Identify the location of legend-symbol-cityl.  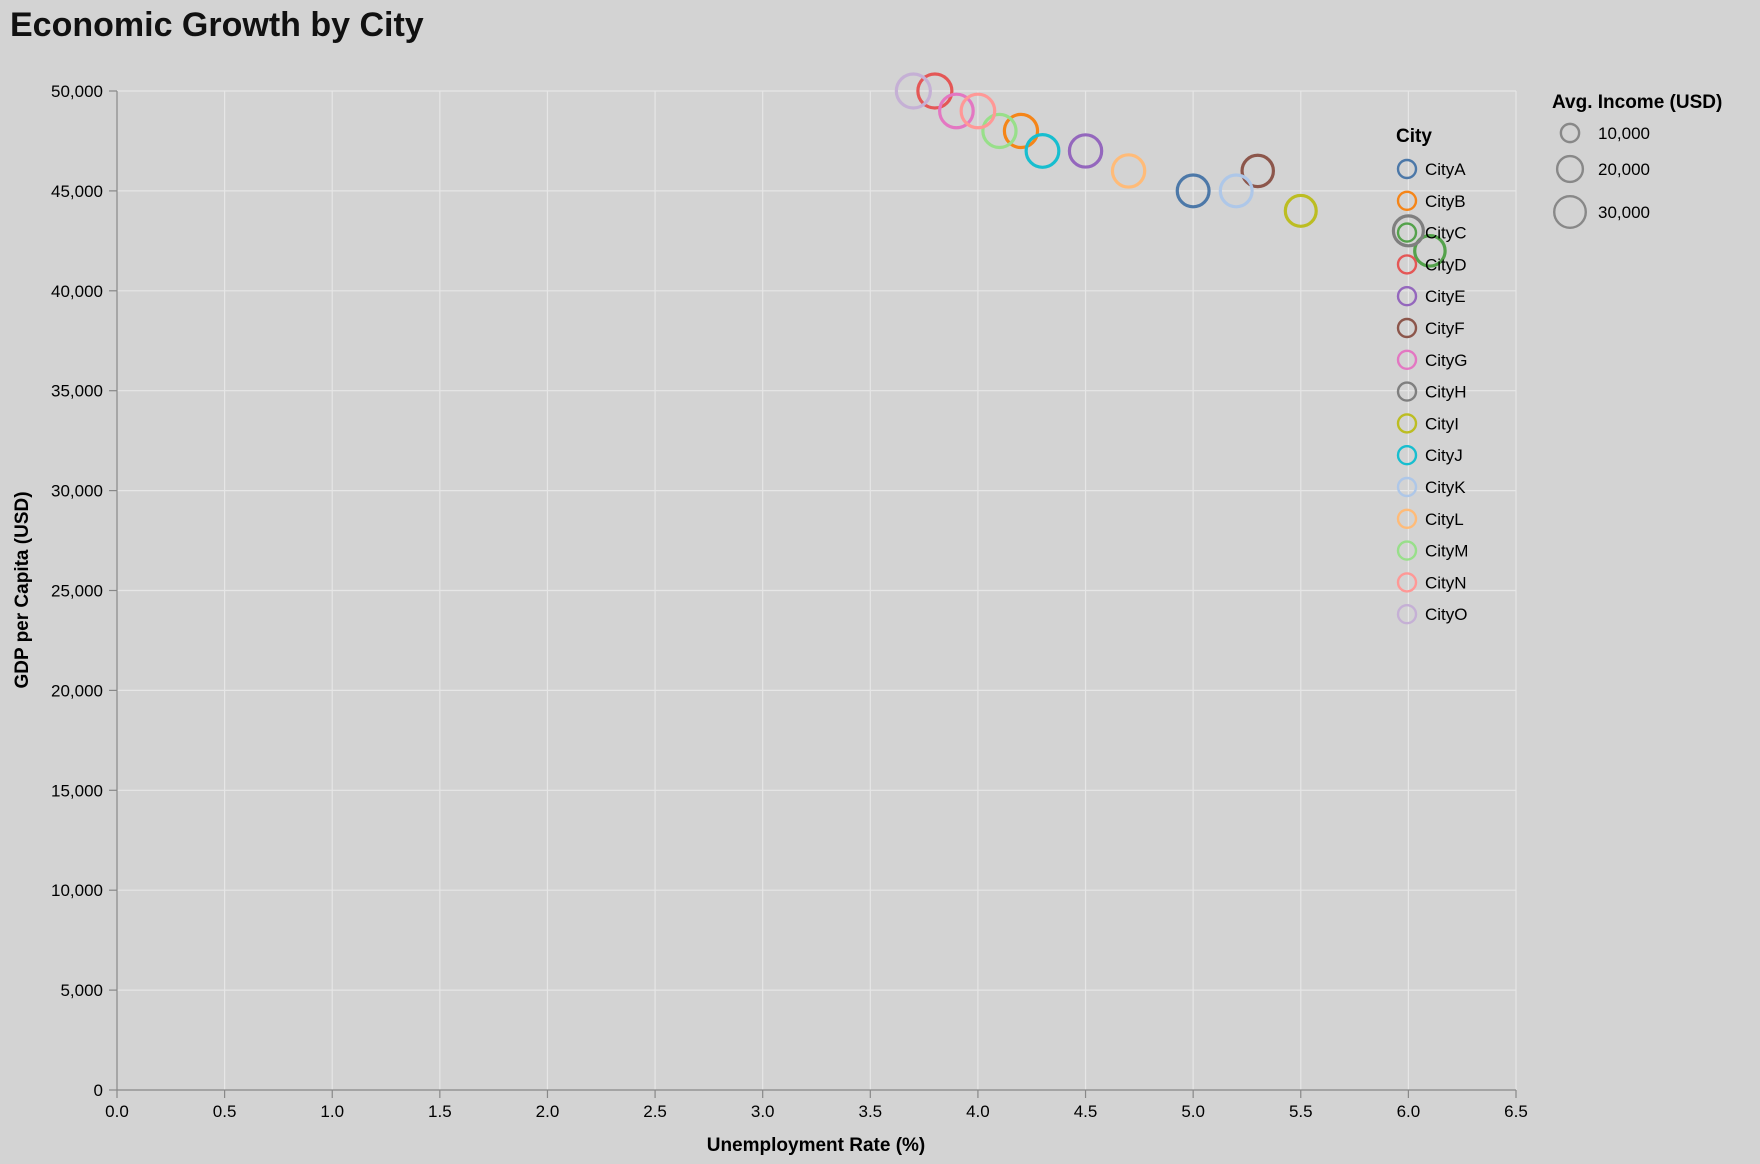
(1407, 518).